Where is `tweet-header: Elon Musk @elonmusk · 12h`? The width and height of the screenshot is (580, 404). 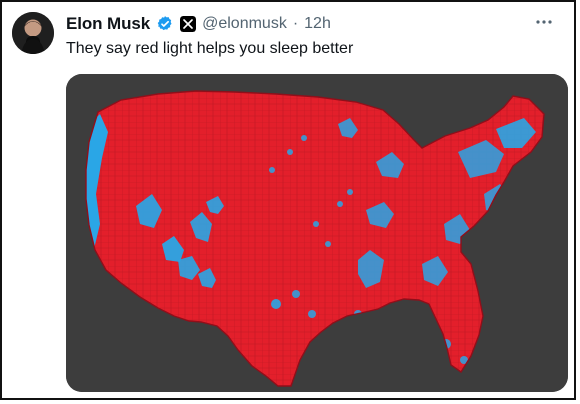 tweet-header: Elon Musk @elonmusk · 12h is located at coordinates (198, 24).